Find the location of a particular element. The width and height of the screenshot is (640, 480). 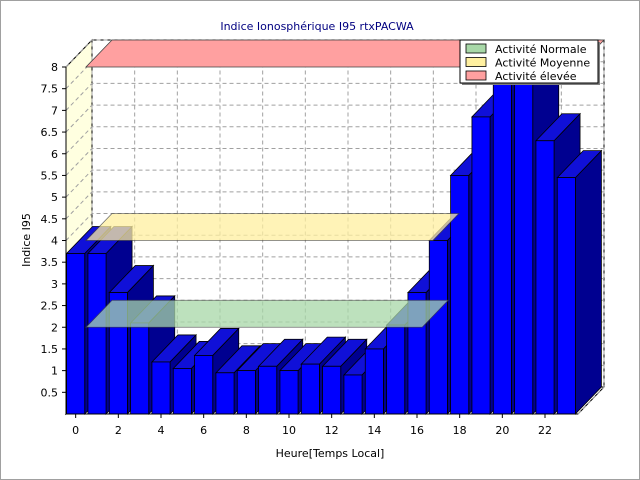

x-axis-title: Heure[Temps Local] is located at coordinates (330, 453).